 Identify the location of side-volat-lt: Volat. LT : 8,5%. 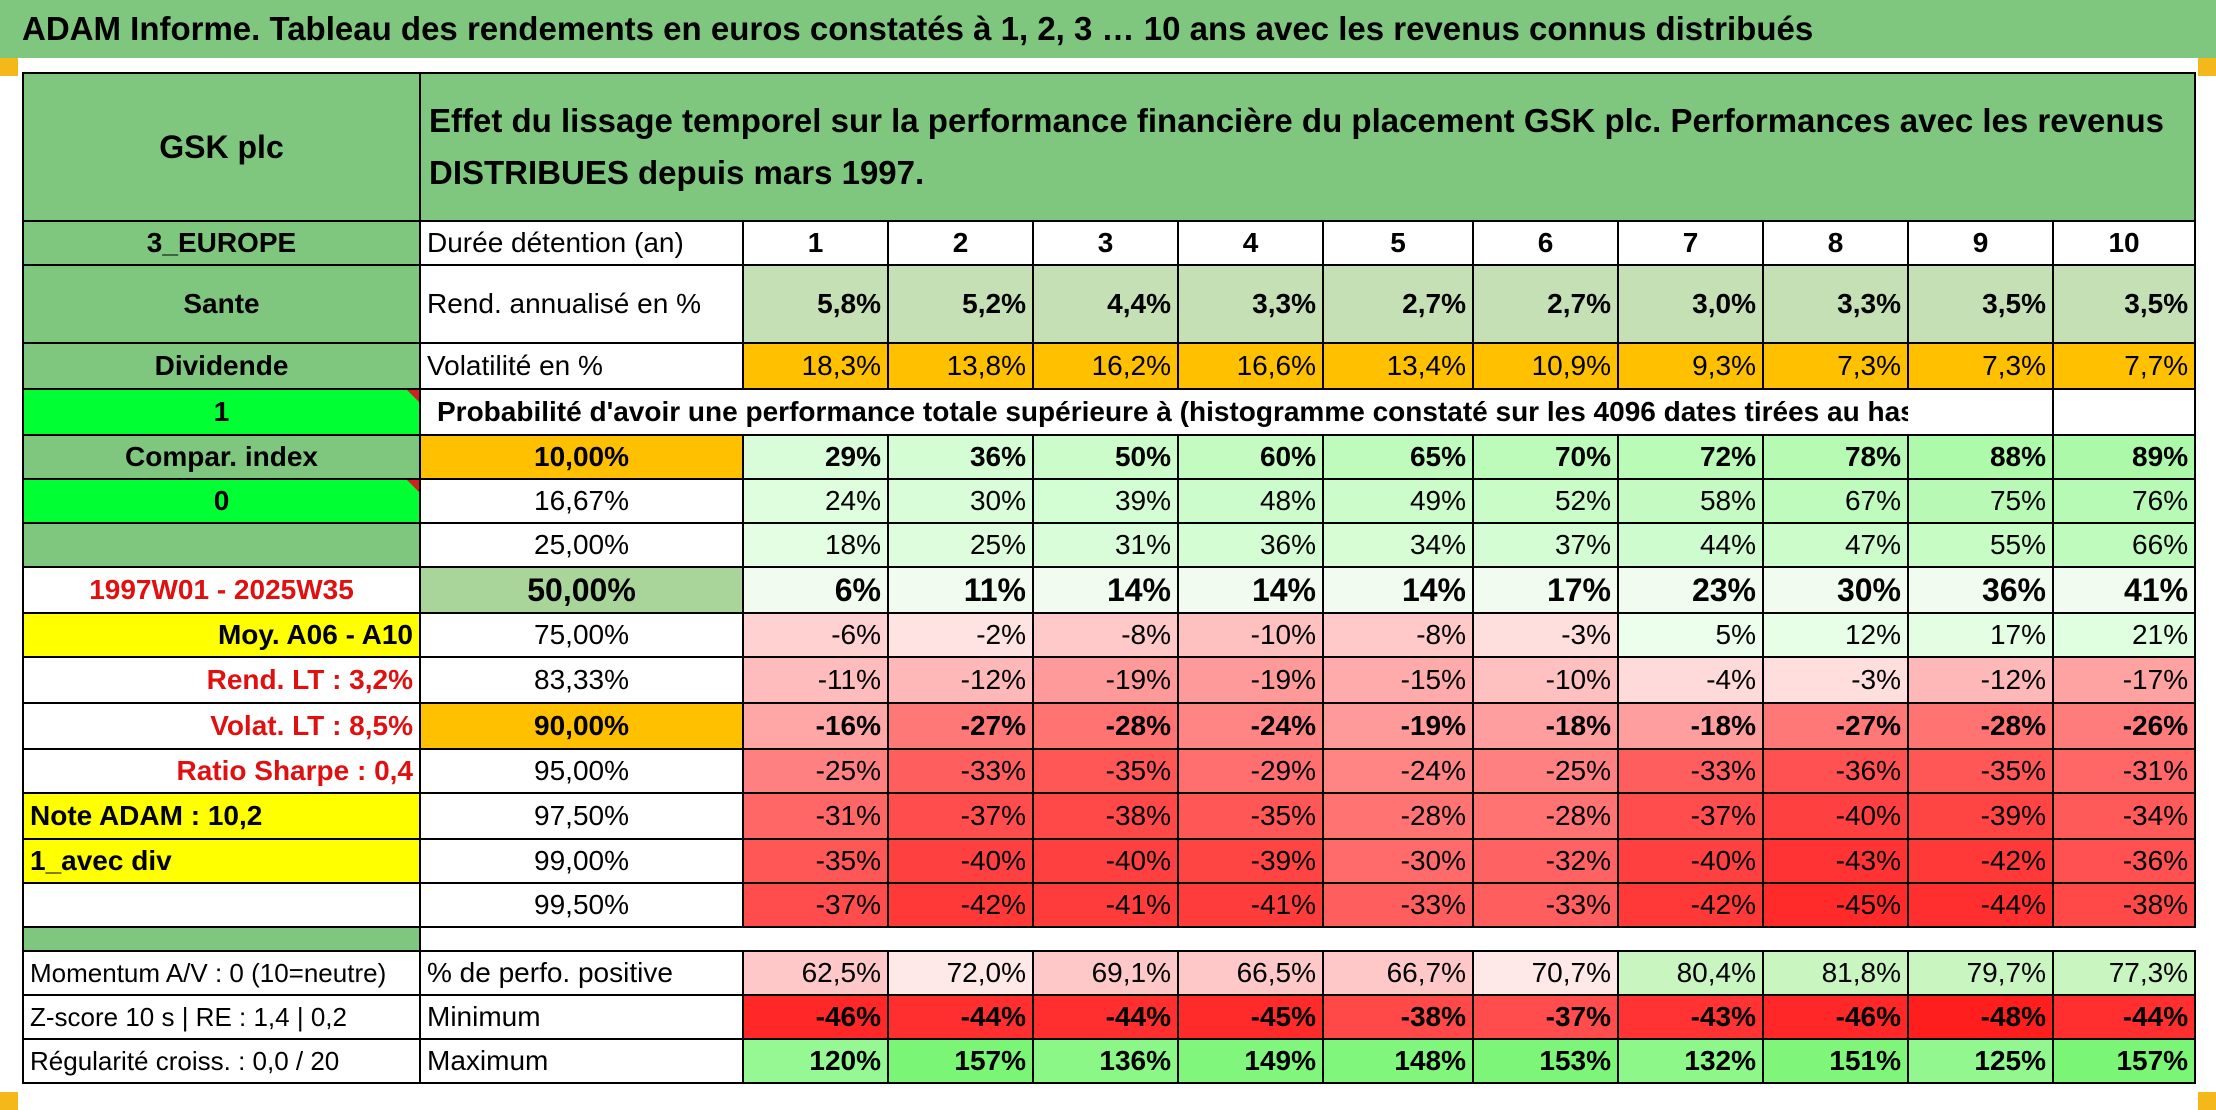
(221, 726).